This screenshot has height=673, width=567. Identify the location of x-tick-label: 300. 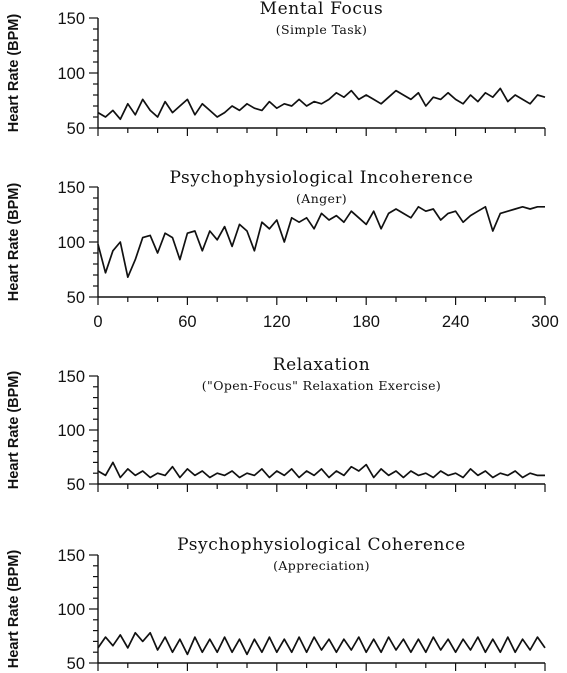
(545, 322).